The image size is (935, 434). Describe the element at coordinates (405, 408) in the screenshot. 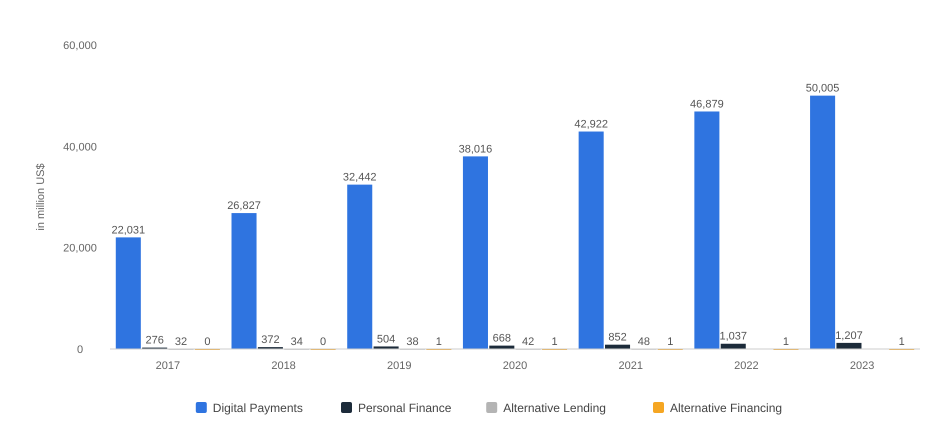

I see `legend-label: Personal Finance` at that location.